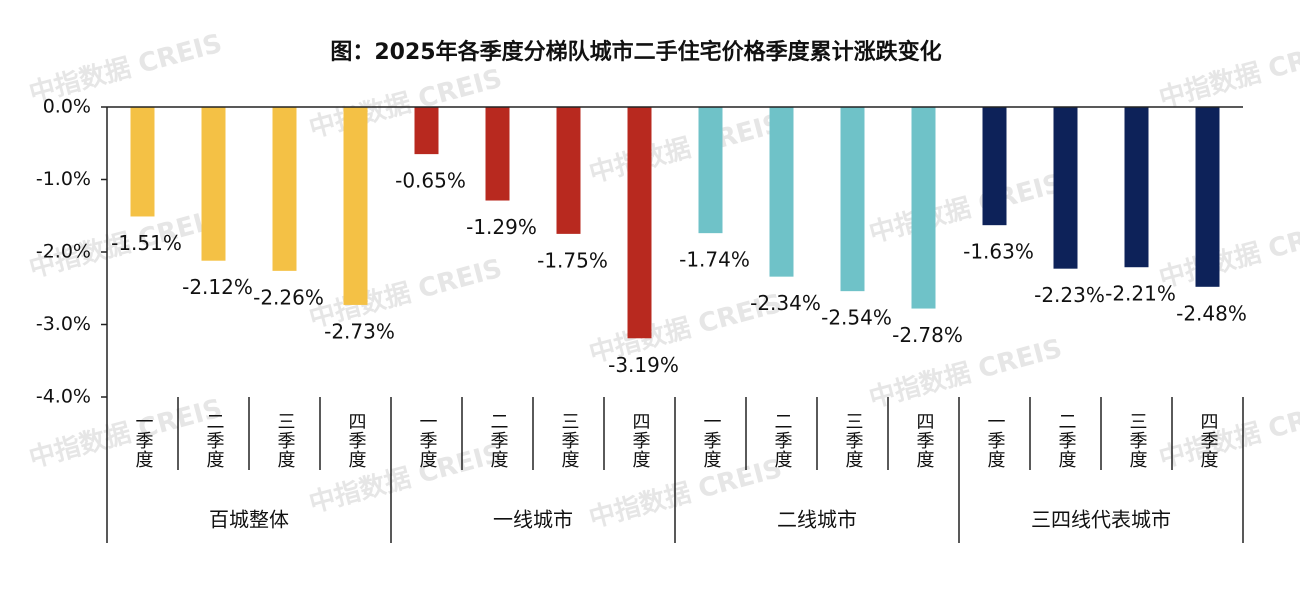 Image resolution: width=1300 pixels, height=604 pixels. What do you see at coordinates (63, 179) in the screenshot?
I see `y-tick-label: -1.0%` at bounding box center [63, 179].